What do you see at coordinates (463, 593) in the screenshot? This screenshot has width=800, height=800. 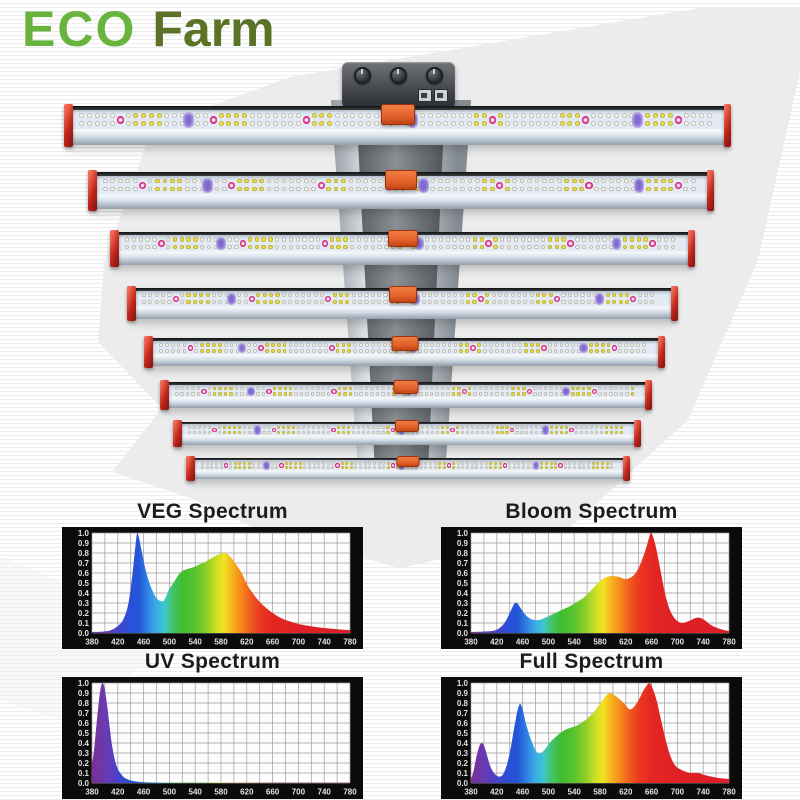 I see `svg-text: 0.4` at bounding box center [463, 593].